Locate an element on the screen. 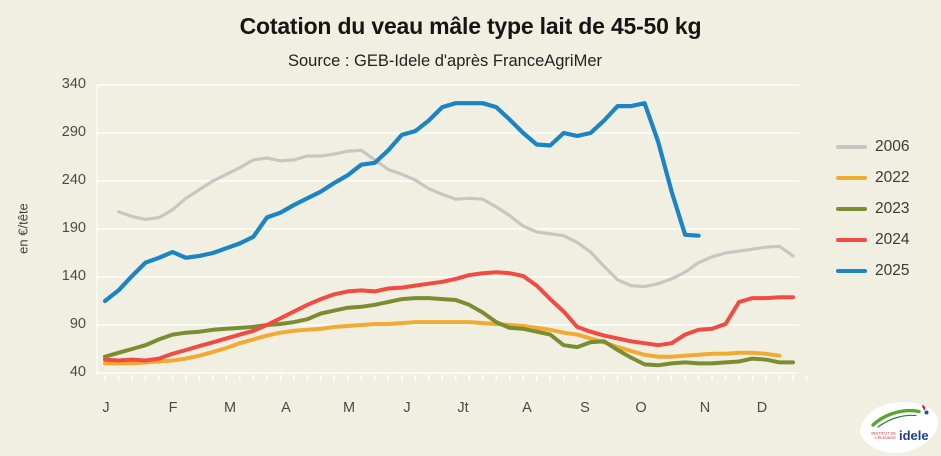 The height and width of the screenshot is (456, 941). y-tick-label: 240 is located at coordinates (73, 180).